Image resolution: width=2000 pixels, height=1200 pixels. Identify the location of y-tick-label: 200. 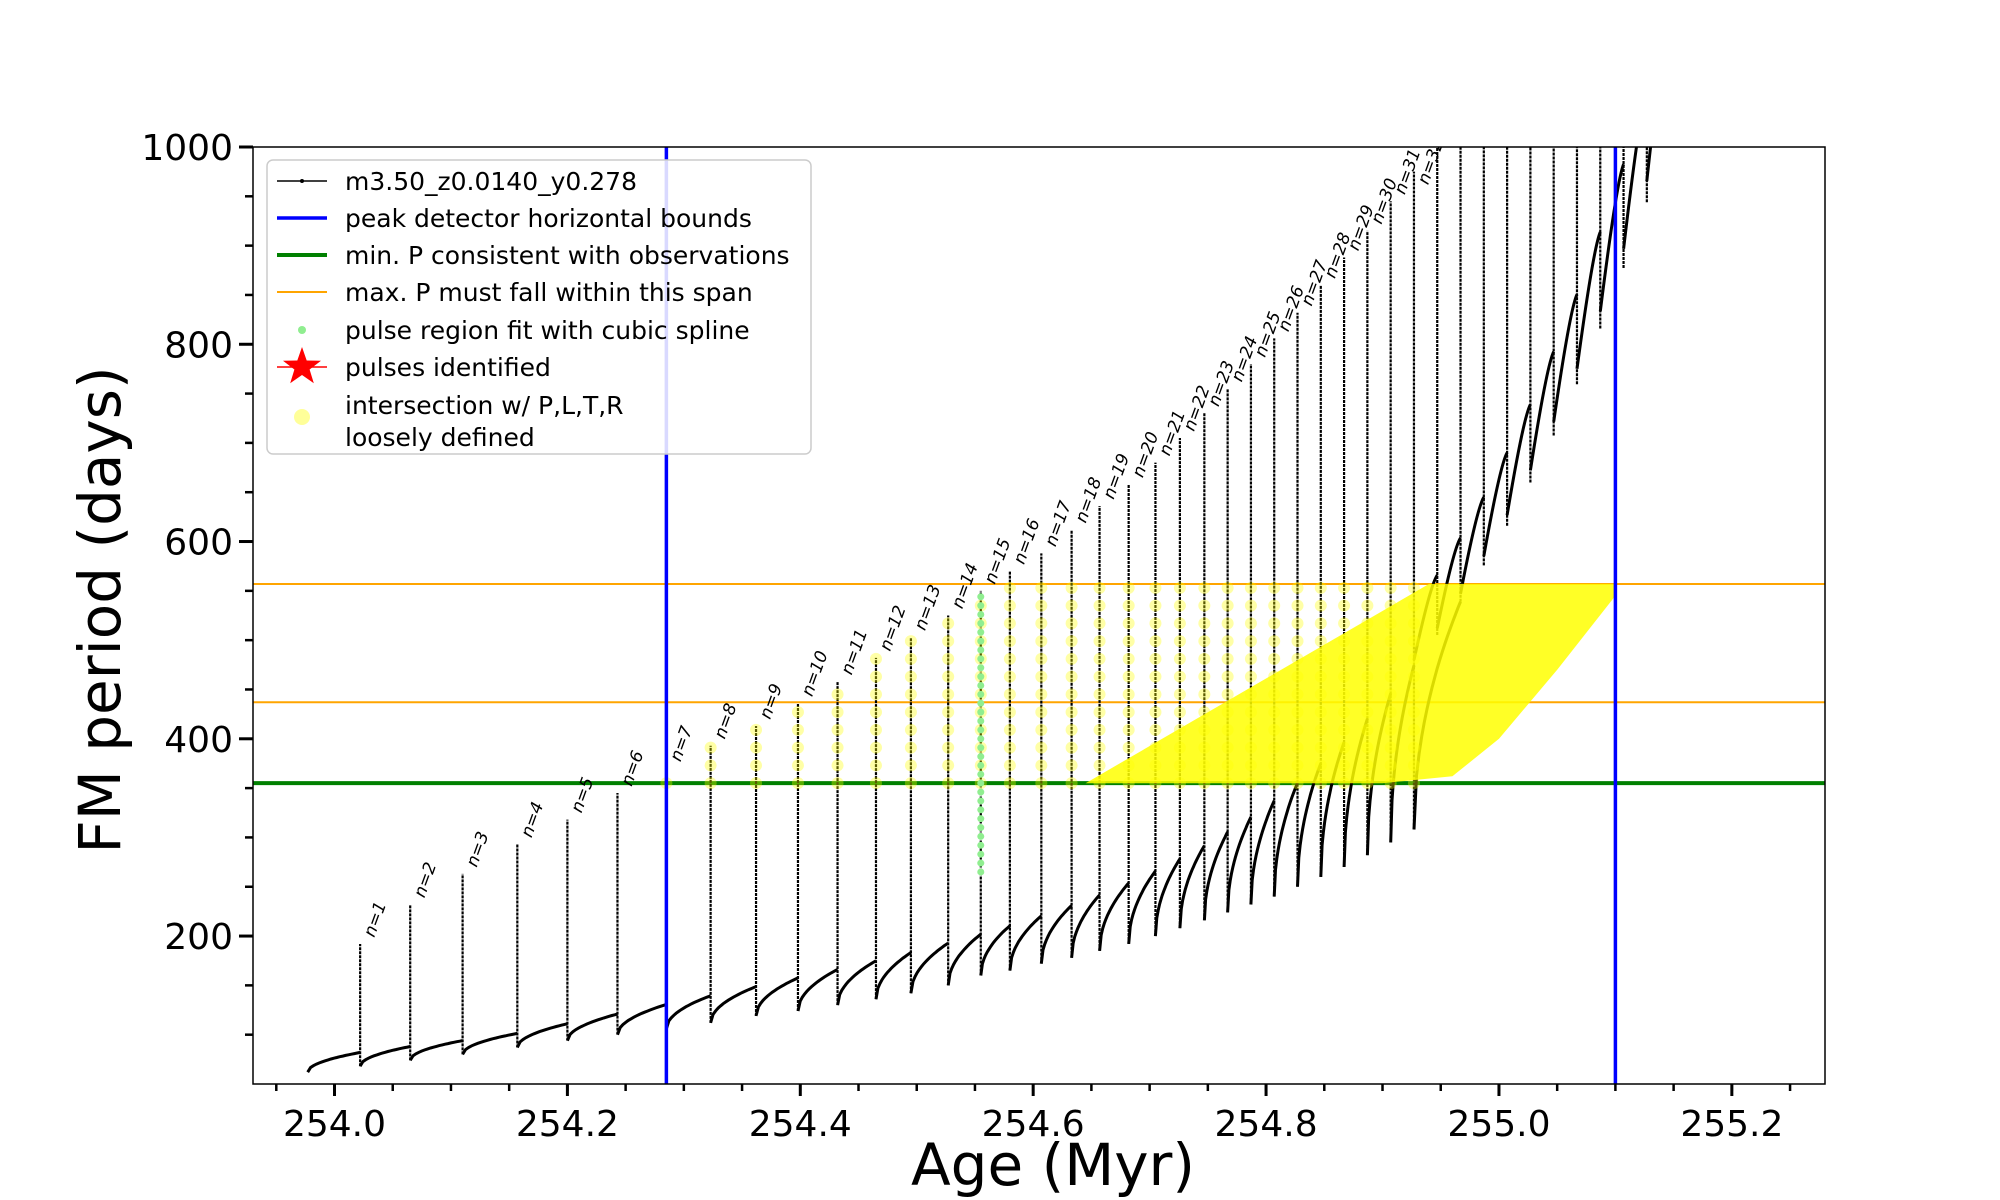
(198, 937).